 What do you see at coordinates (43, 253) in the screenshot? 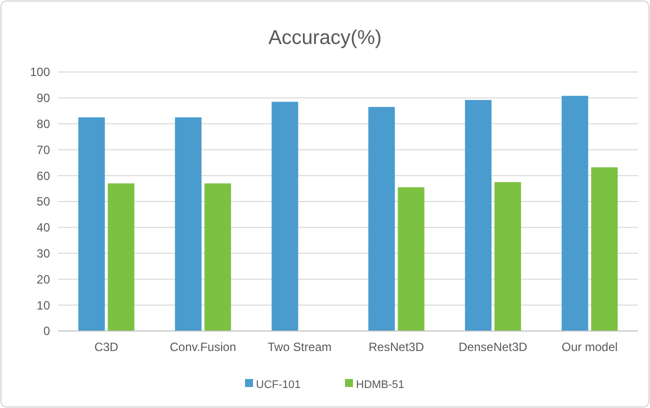
I see `y-tick-label: 30` at bounding box center [43, 253].